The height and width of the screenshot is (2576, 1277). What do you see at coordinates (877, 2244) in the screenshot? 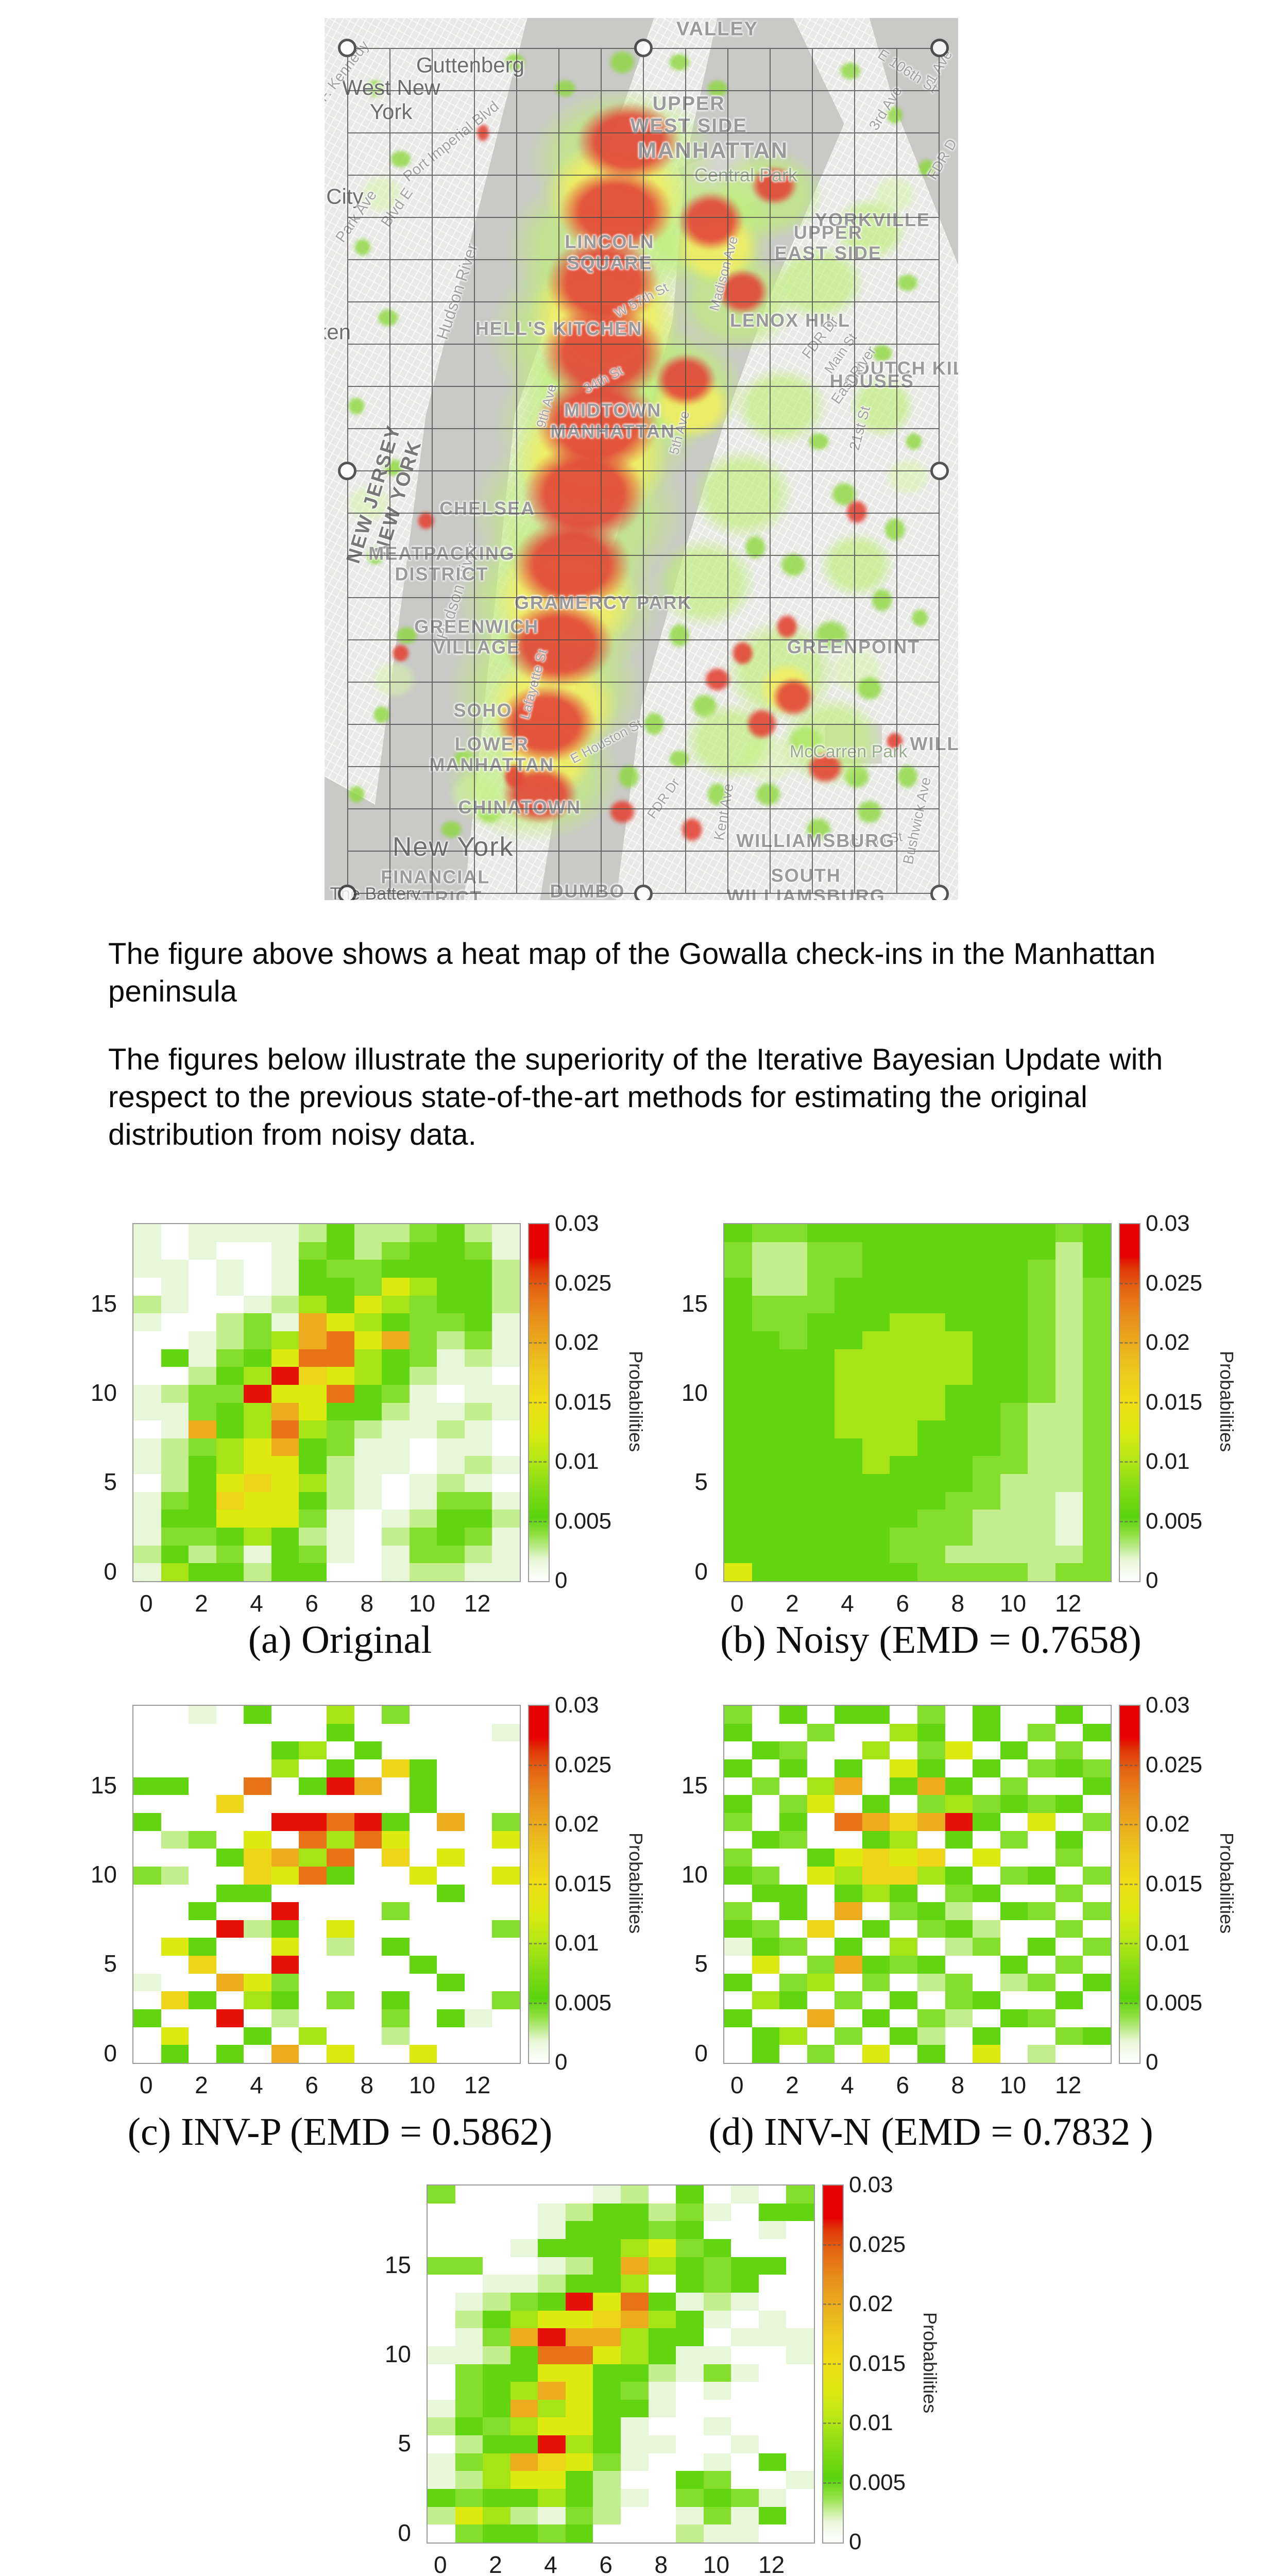
I see `colorbar-tick-label: 0.025` at bounding box center [877, 2244].